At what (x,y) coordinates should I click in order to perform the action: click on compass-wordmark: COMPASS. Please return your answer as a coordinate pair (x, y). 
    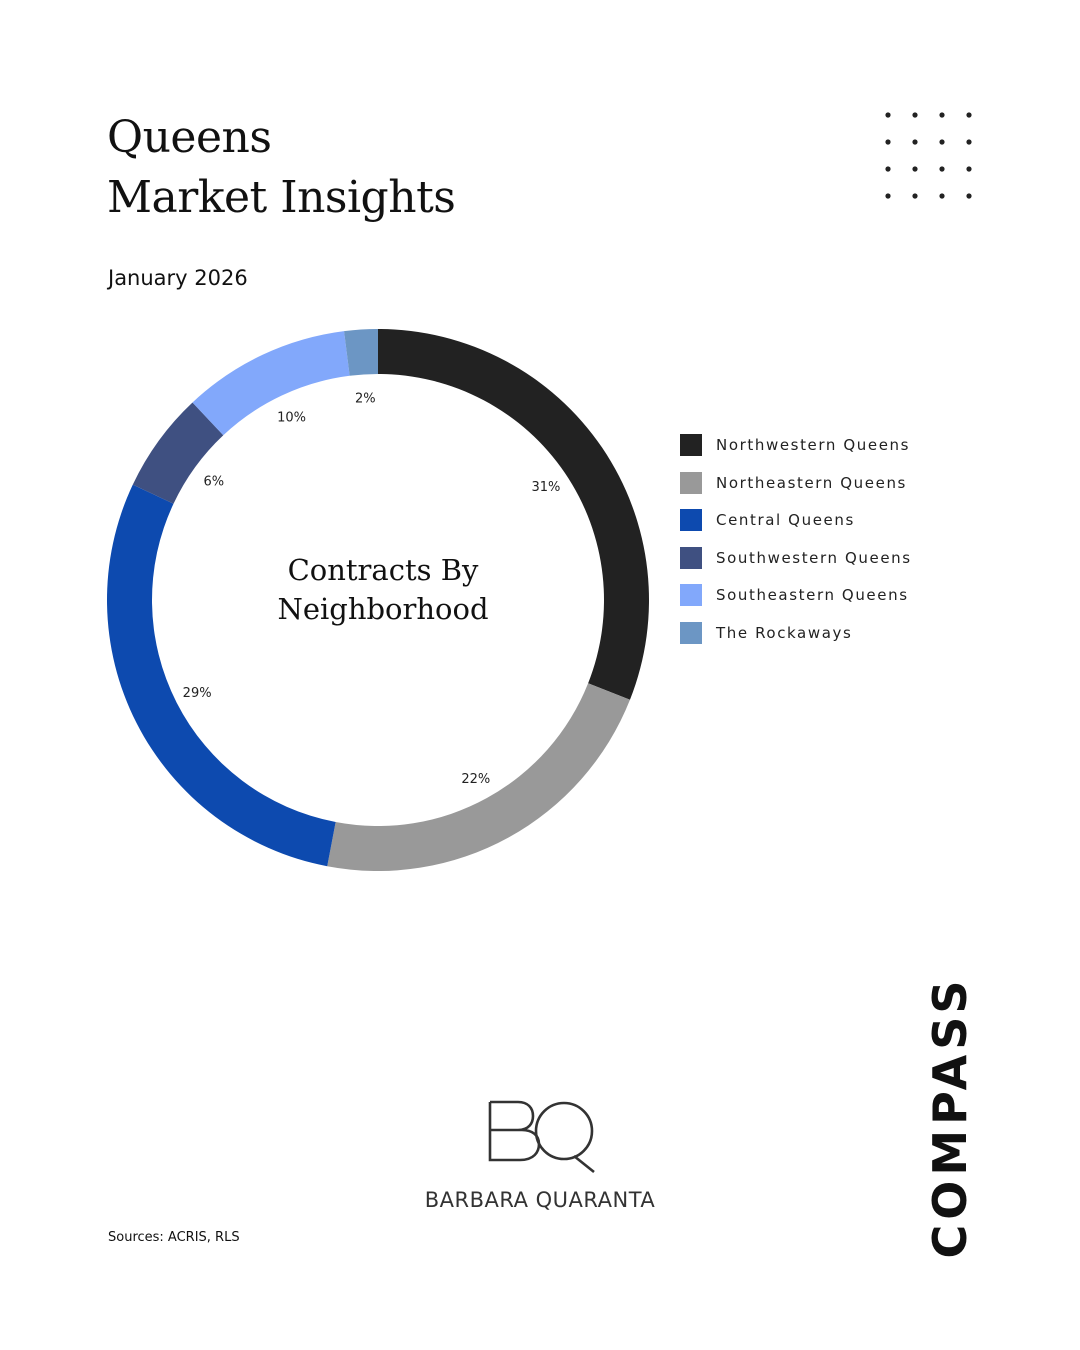
    Looking at the image, I should click on (950, 1117).